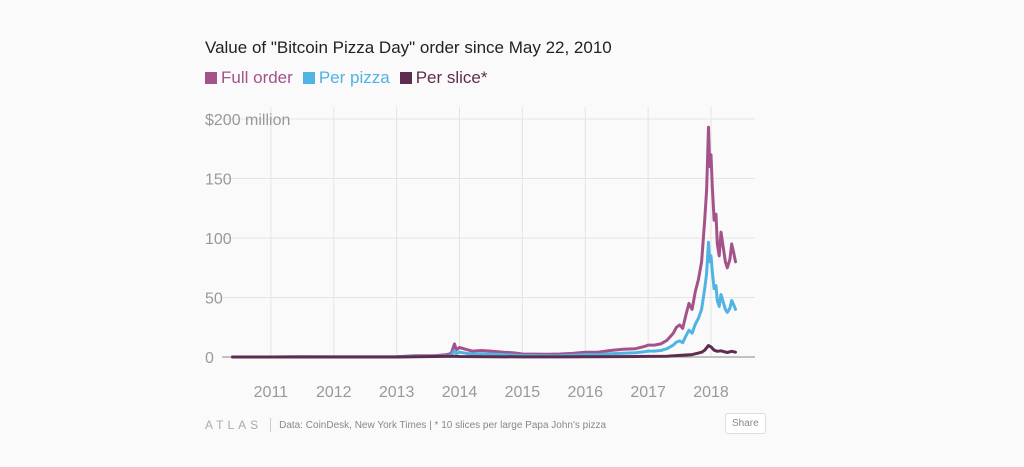 This screenshot has height=467, width=1024. Describe the element at coordinates (218, 239) in the screenshot. I see `y-tick-label: 100` at that location.